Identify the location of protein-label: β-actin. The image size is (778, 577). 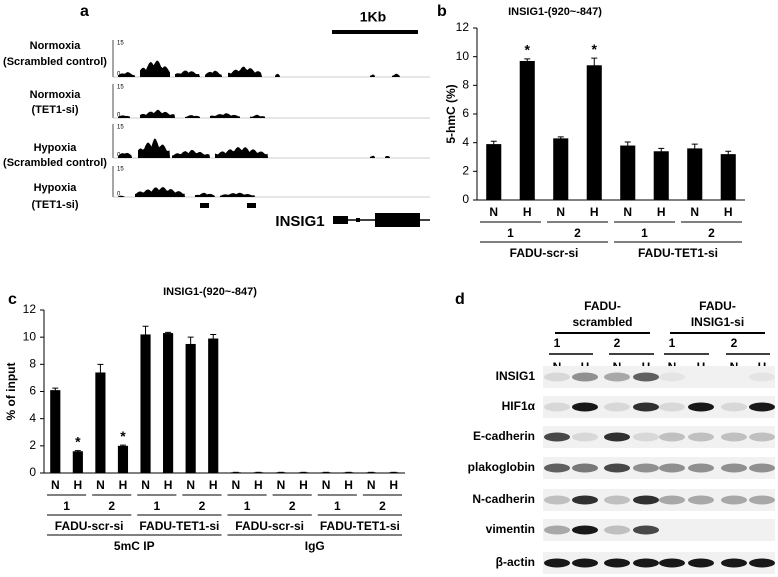
(515, 562).